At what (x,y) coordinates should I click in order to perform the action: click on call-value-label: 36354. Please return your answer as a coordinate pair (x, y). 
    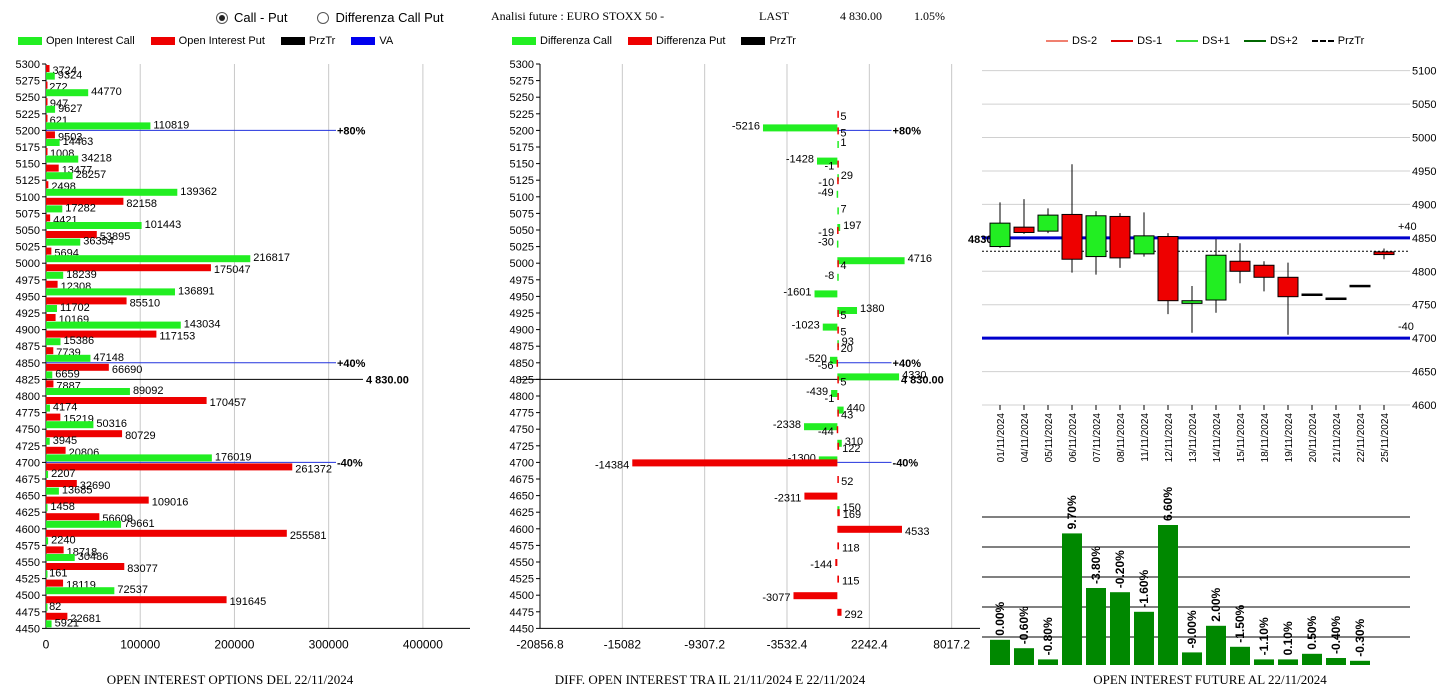
    Looking at the image, I should click on (98, 242).